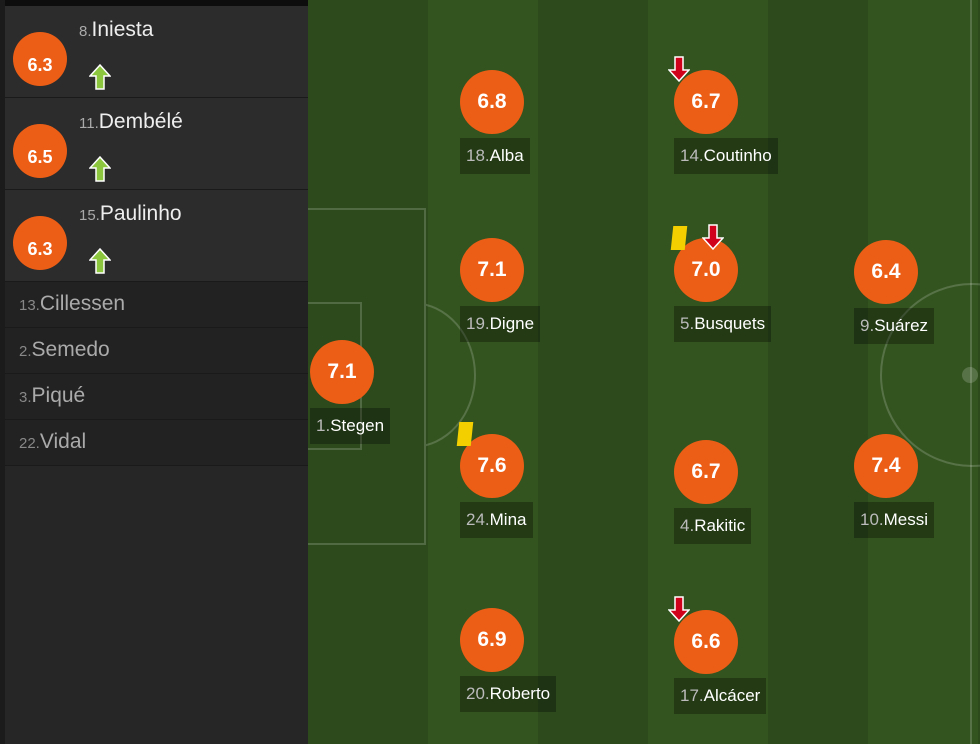 Image resolution: width=980 pixels, height=744 pixels. I want to click on player-name: Dembélé, so click(140, 121).